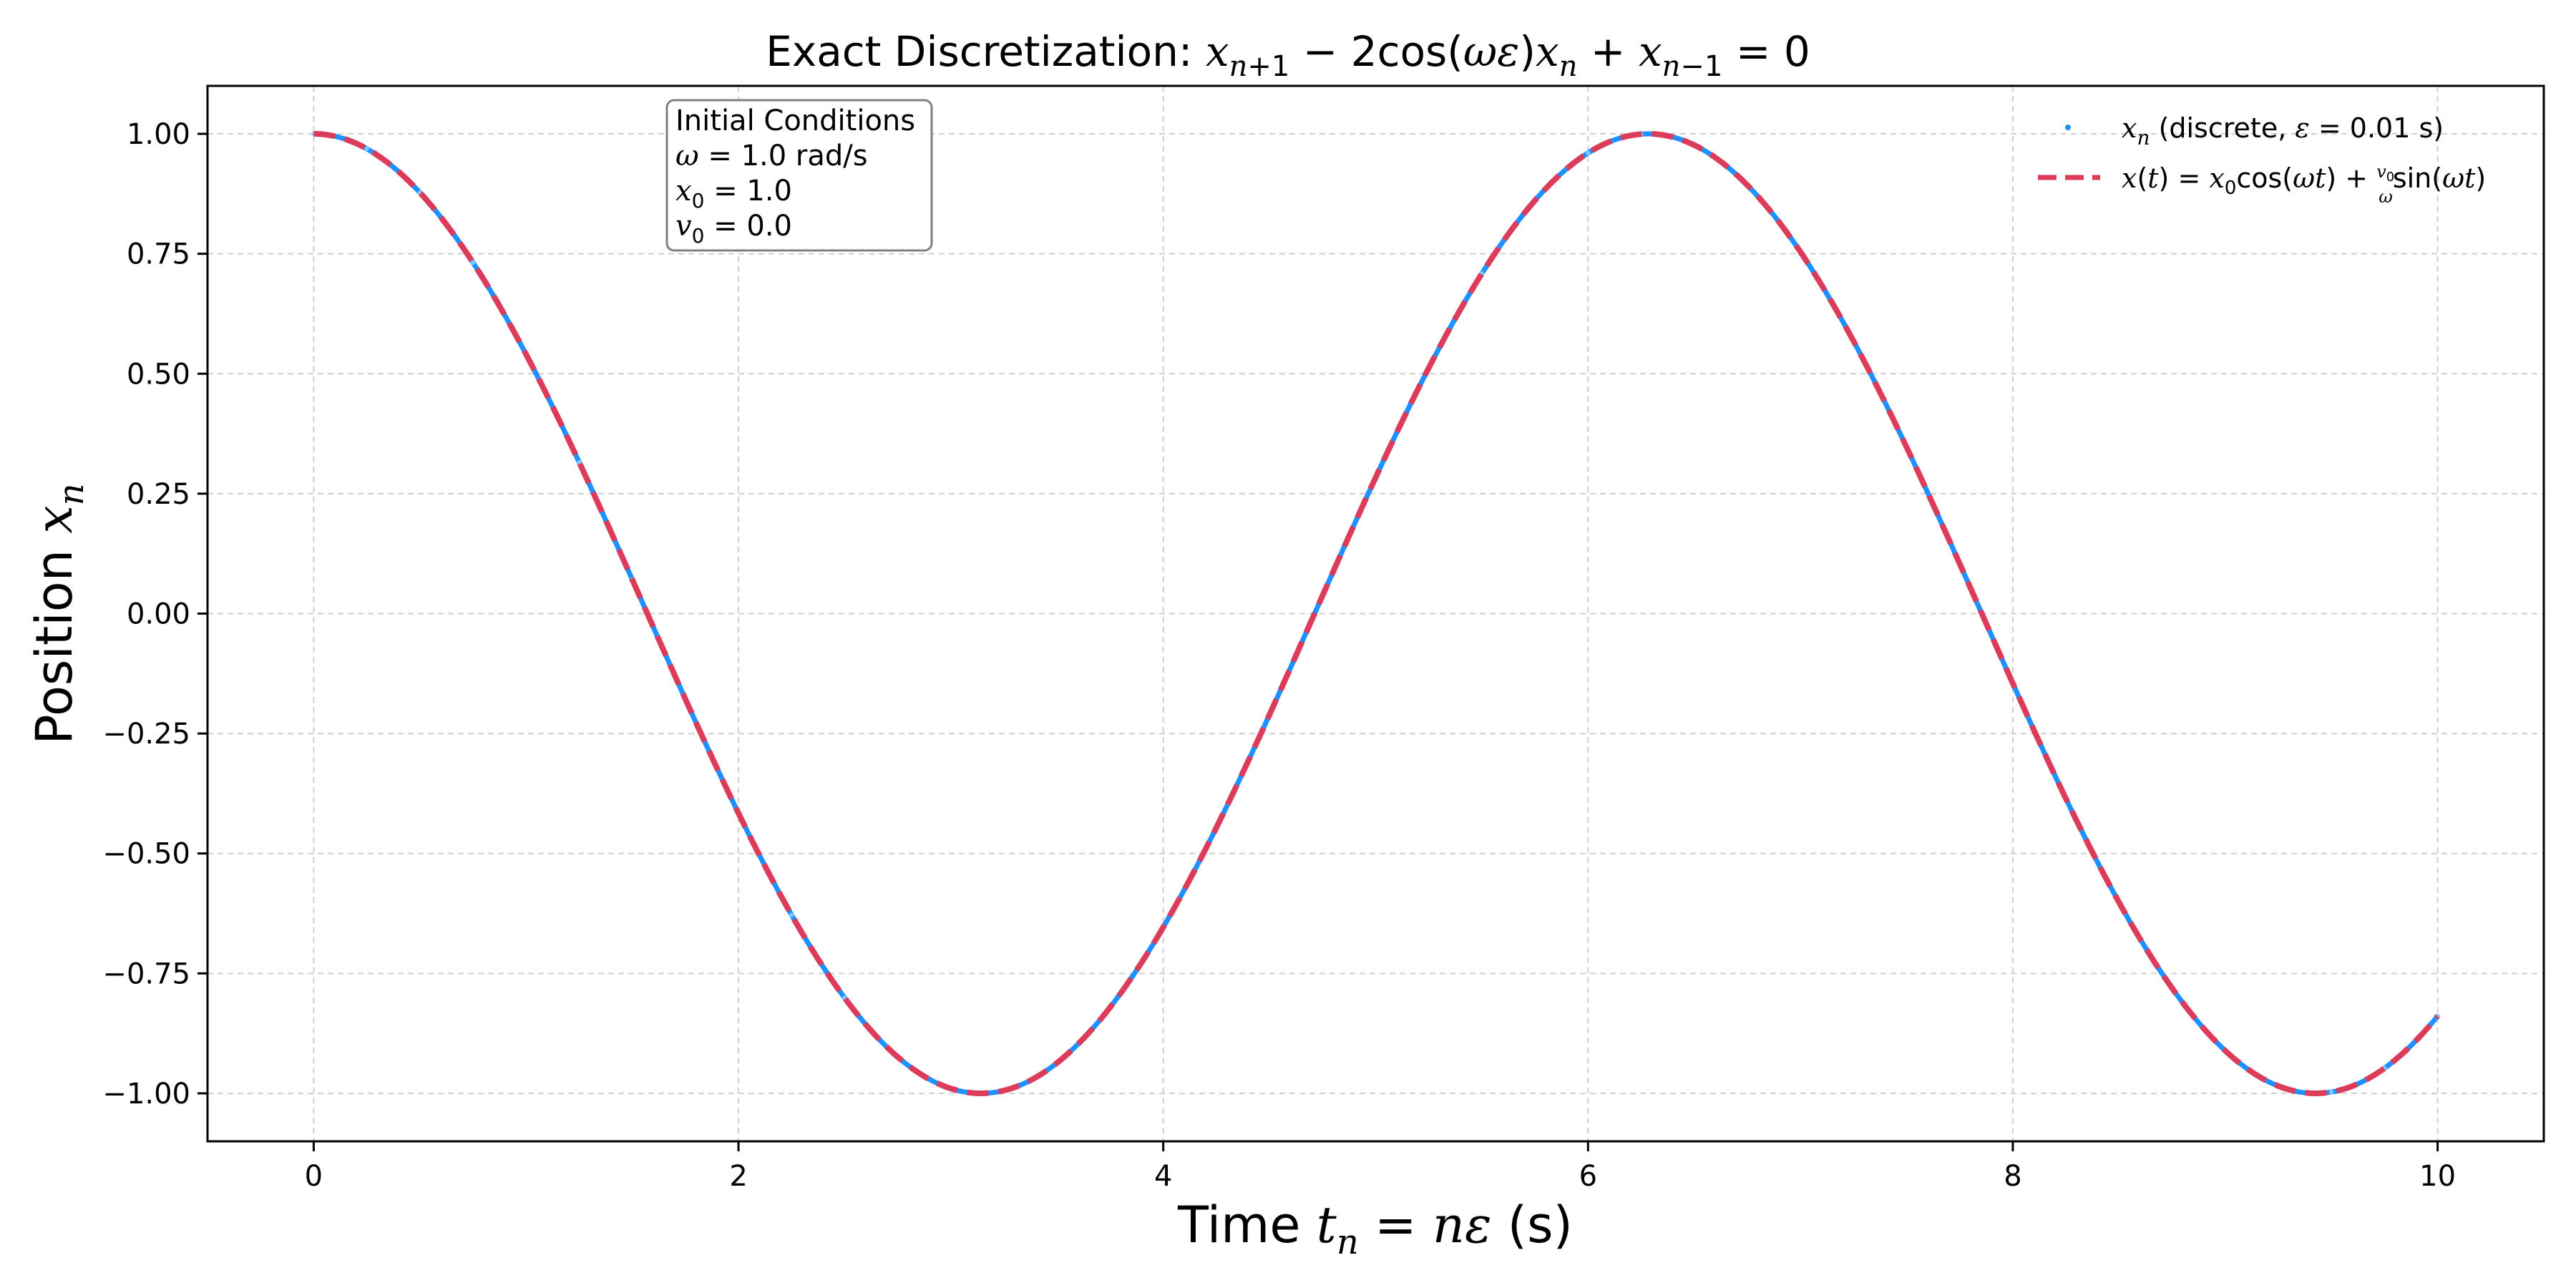 The width and height of the screenshot is (2576, 1288). Describe the element at coordinates (2437, 1176) in the screenshot. I see `x-tick-label: 10` at that location.